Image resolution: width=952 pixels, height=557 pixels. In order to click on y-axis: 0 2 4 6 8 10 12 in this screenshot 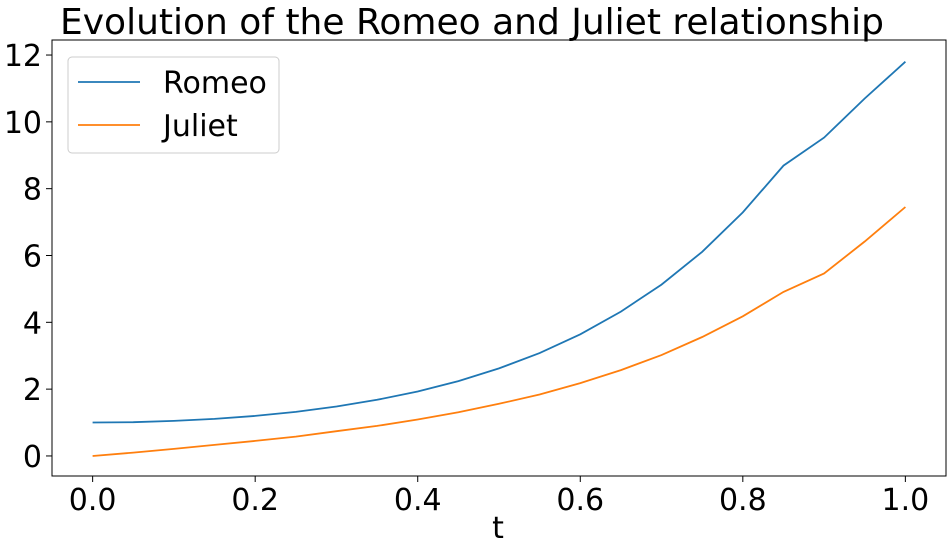, I will do `click(28, 257)`.